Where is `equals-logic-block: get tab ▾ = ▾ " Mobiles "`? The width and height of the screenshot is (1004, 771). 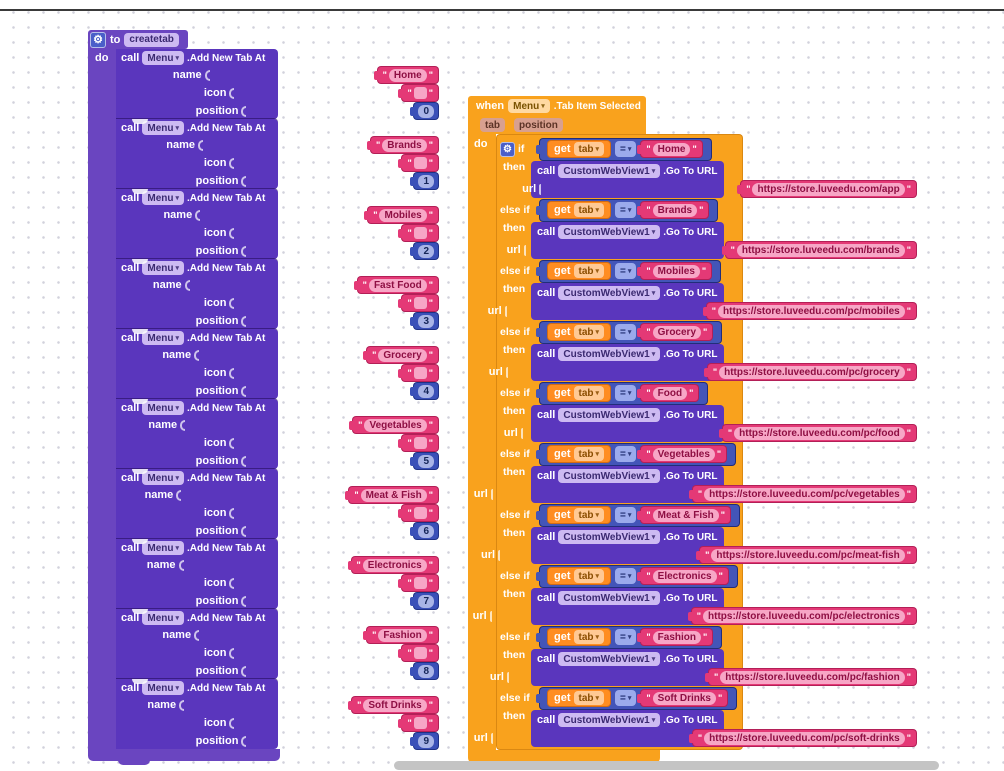
equals-logic-block: get tab ▾ = ▾ " Mobiles " is located at coordinates (628, 271).